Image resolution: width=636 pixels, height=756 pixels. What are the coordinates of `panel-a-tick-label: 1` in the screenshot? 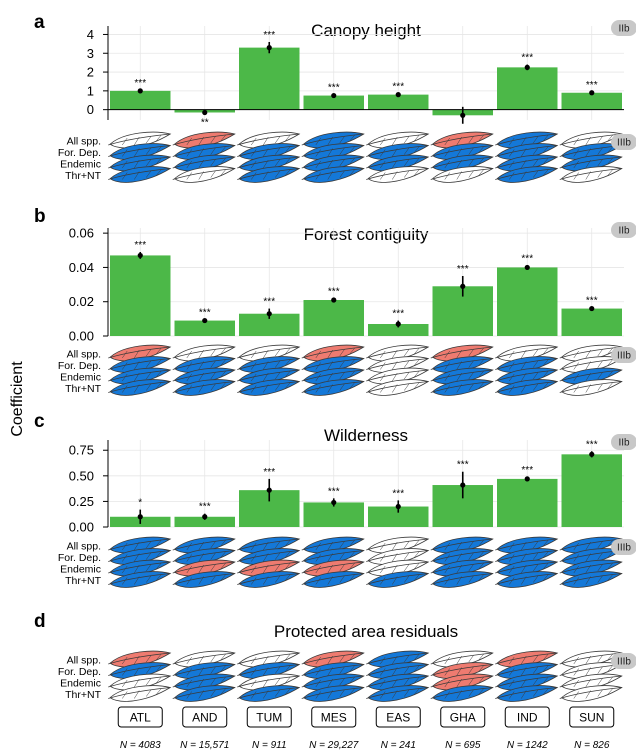 It's located at (90, 90).